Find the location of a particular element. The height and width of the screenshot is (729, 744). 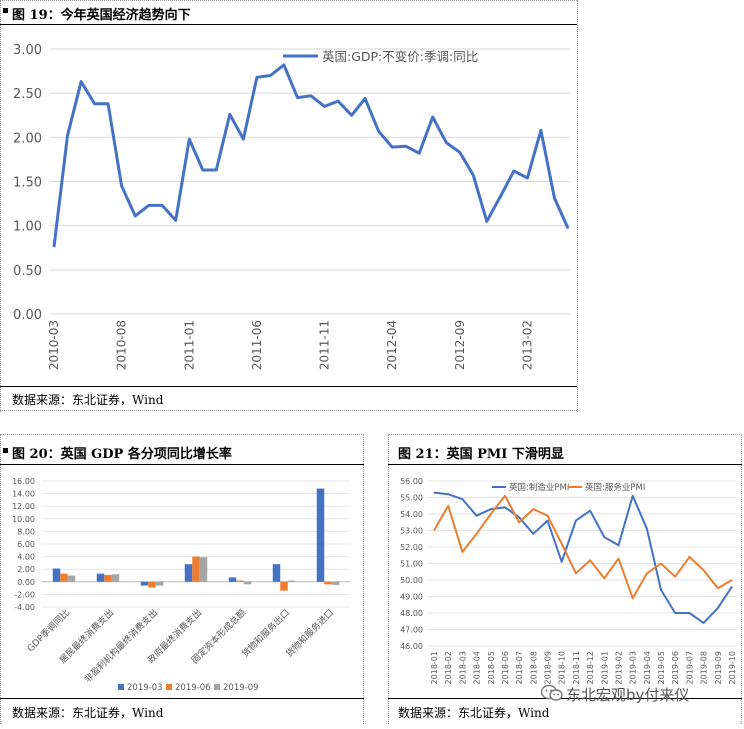

fig21-ytick-label: 48.00 is located at coordinates (411, 613).